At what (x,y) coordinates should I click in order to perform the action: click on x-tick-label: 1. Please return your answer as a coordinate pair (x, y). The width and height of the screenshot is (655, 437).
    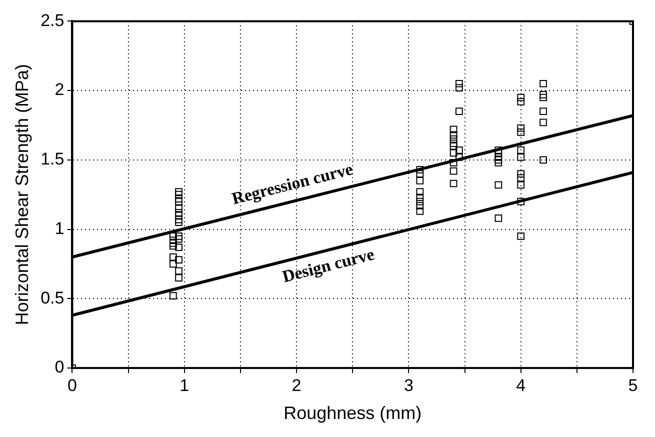
    Looking at the image, I should click on (185, 385).